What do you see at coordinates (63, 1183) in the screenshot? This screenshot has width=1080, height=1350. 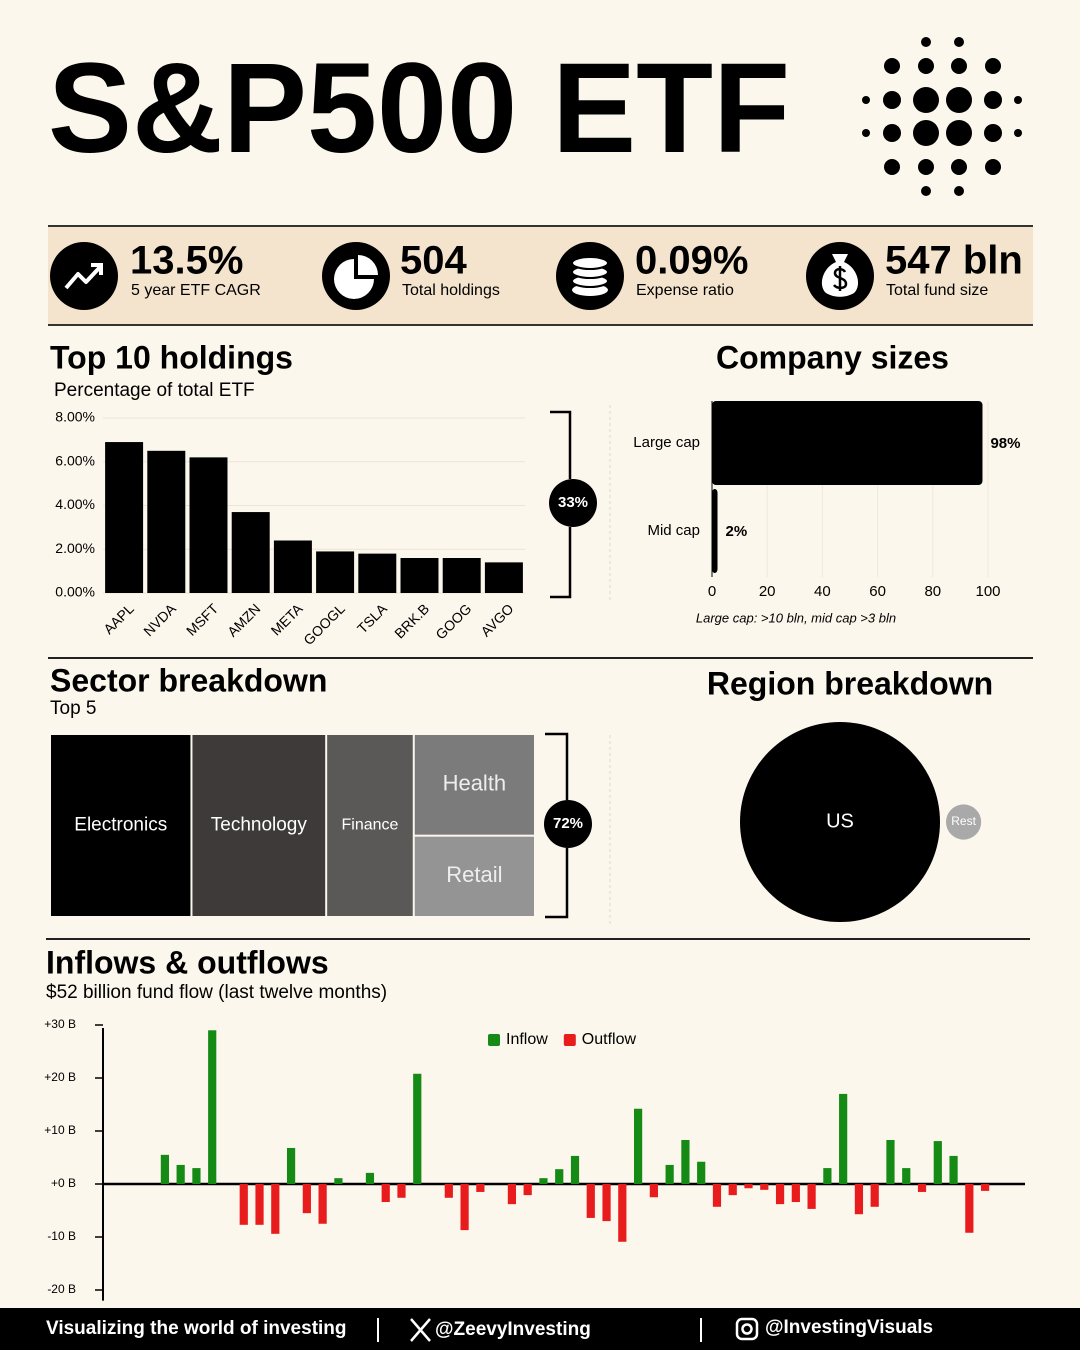 I see `y-tick-label: +0 B` at bounding box center [63, 1183].